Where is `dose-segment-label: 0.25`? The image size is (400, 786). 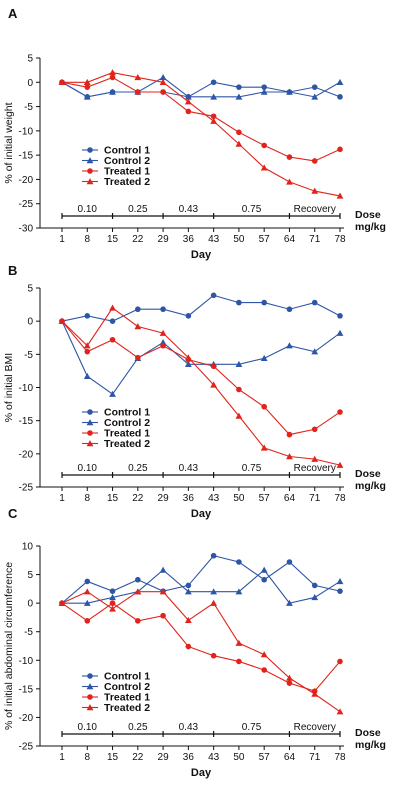 dose-segment-label: 0.25 is located at coordinates (138, 209).